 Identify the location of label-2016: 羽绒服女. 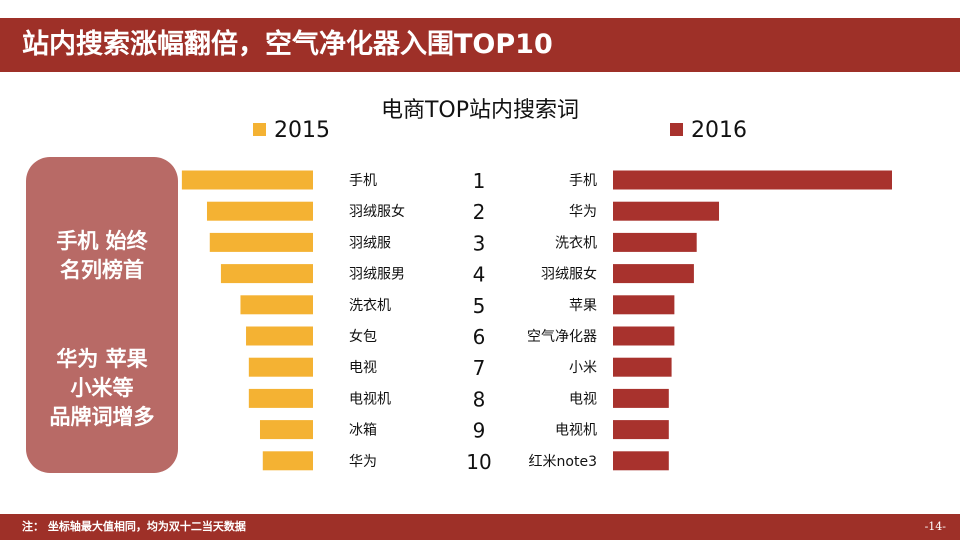
(569, 274).